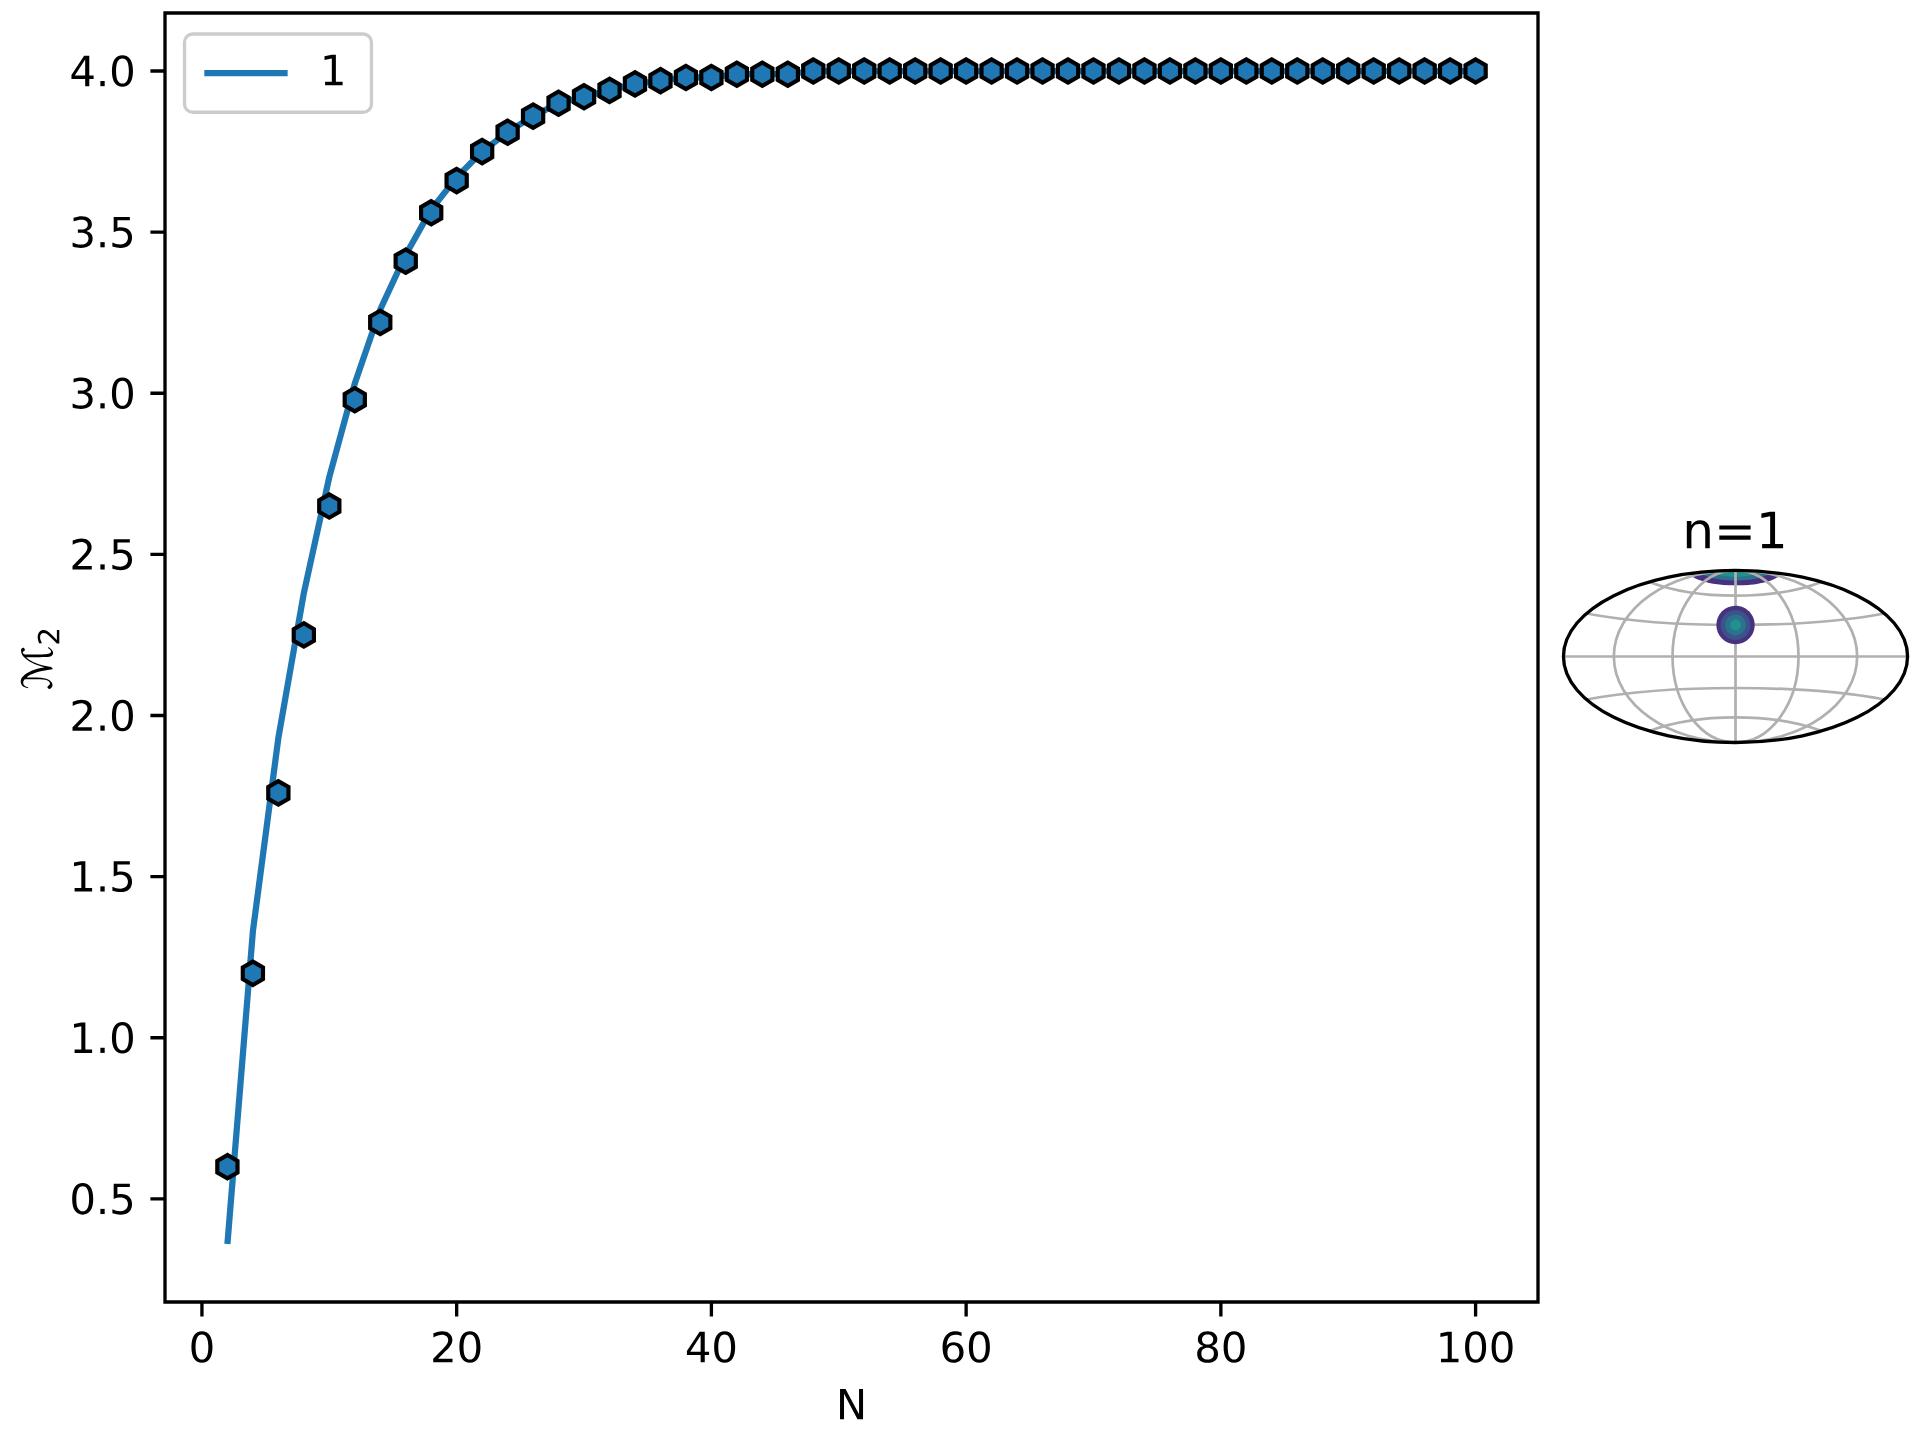 Image resolution: width=1920 pixels, height=1440 pixels. What do you see at coordinates (852, 1404) in the screenshot?
I see `x-axis-title: N` at bounding box center [852, 1404].